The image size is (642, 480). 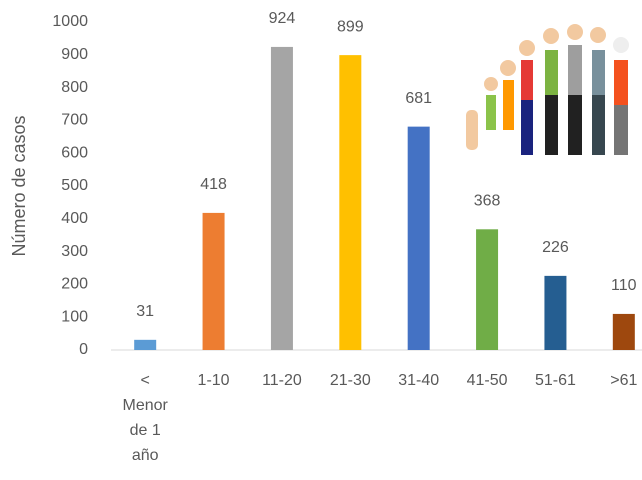 What do you see at coordinates (74, 152) in the screenshot?
I see `y-tick-label: 600` at bounding box center [74, 152].